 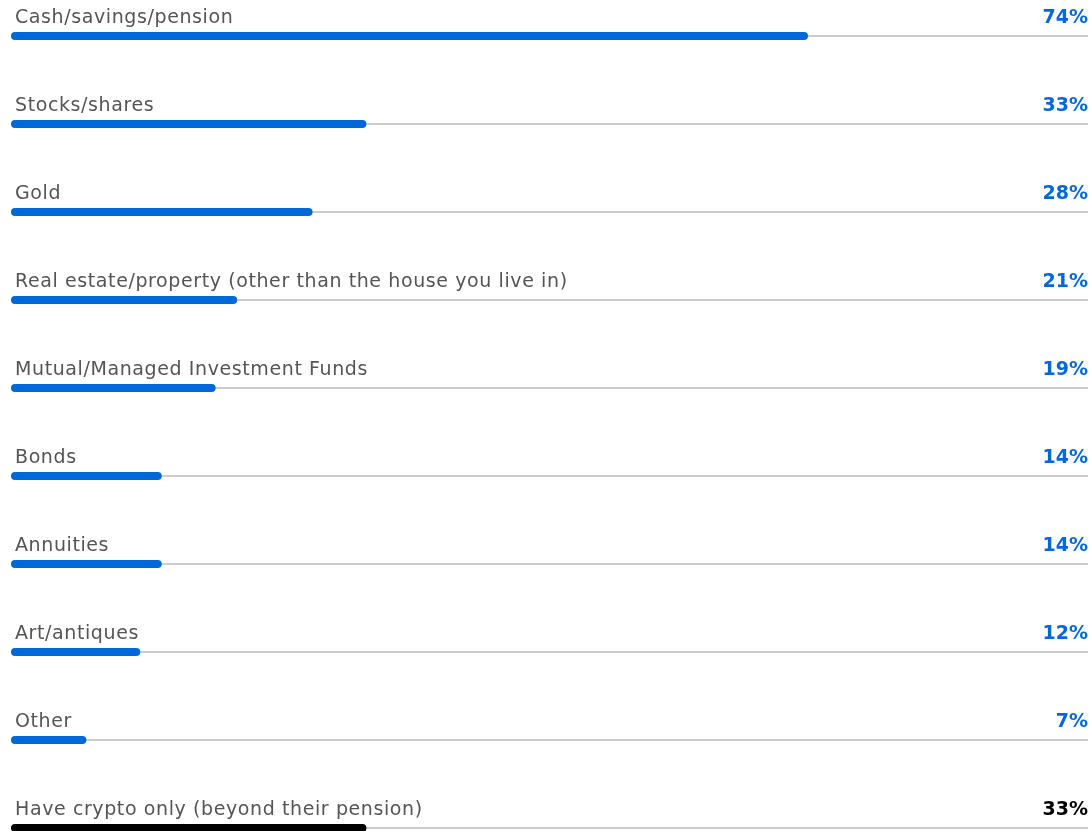 What do you see at coordinates (1065, 632) in the screenshot?
I see `data-label: 12%` at bounding box center [1065, 632].